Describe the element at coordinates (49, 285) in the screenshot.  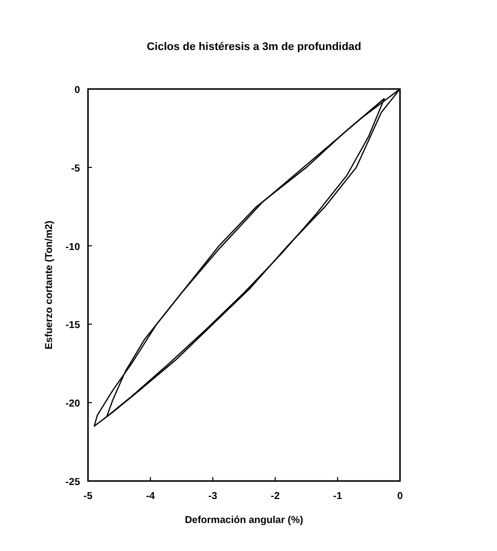
I see `y-axis-title: Esfuerzo cortante (Ton/m2)` at that location.